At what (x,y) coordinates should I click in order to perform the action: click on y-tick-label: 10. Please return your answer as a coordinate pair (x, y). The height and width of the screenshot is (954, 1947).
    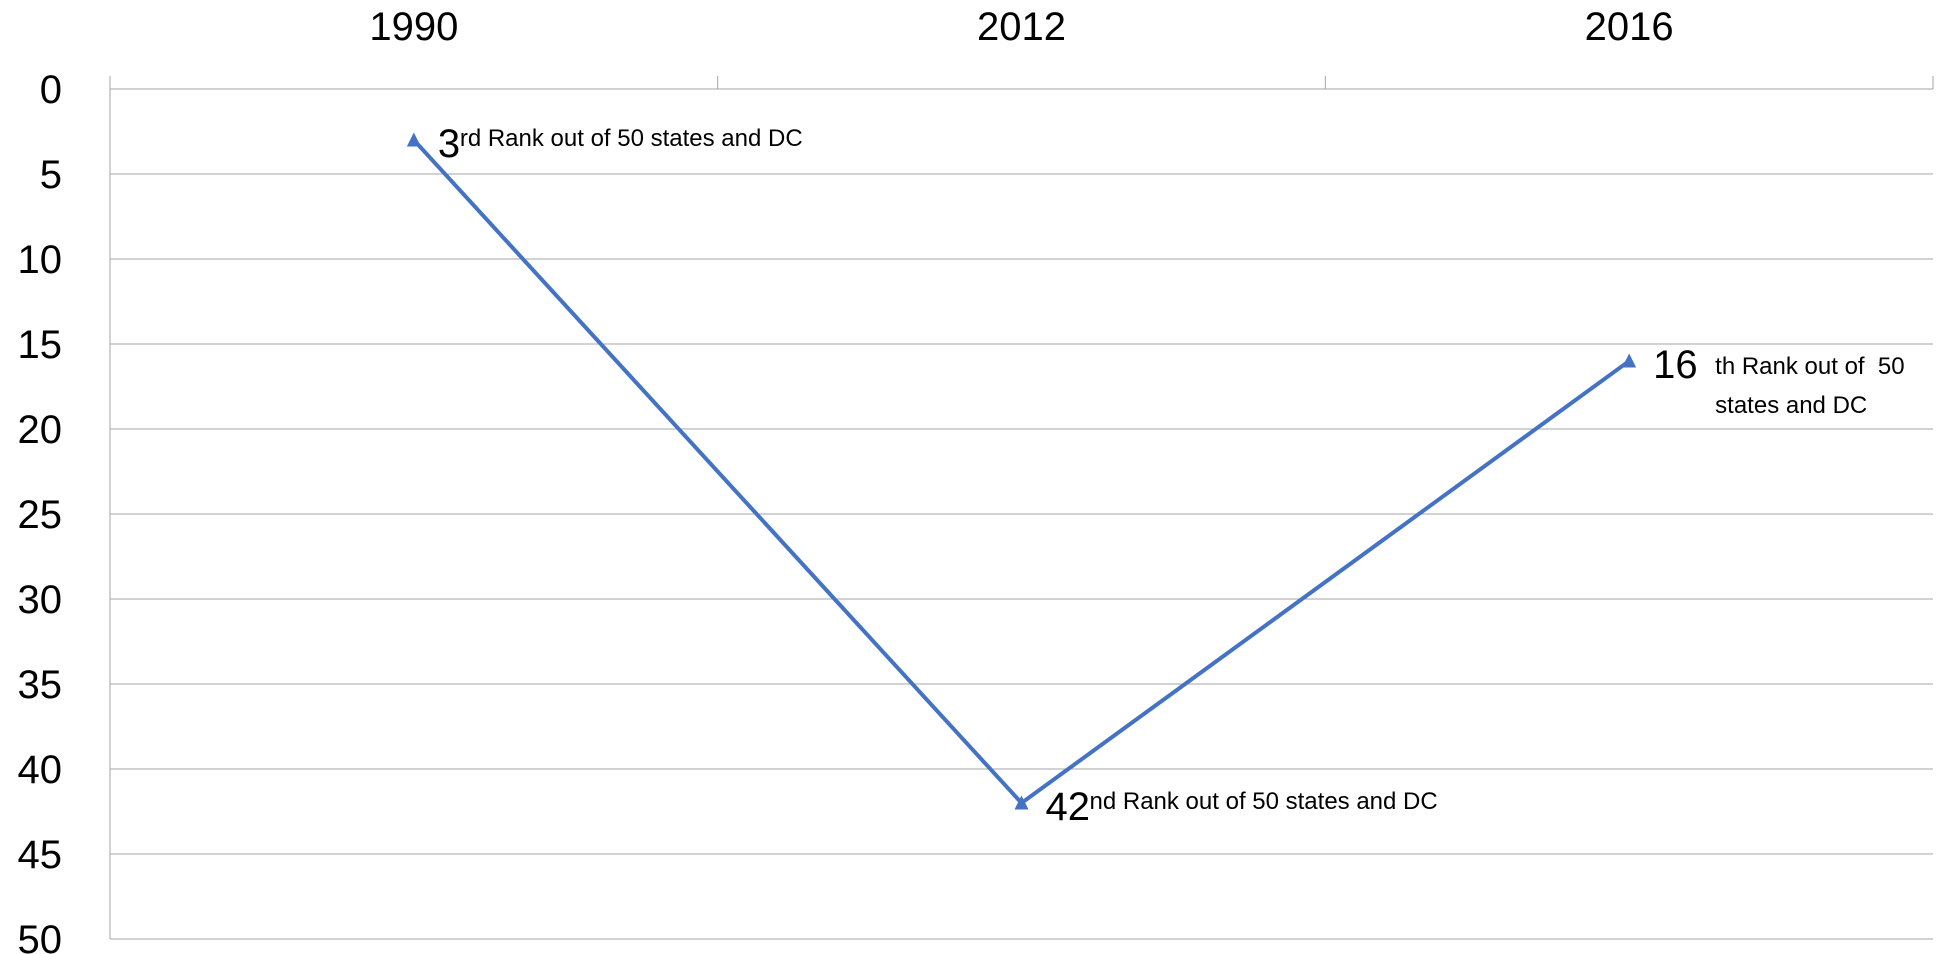
    Looking at the image, I should click on (40, 260).